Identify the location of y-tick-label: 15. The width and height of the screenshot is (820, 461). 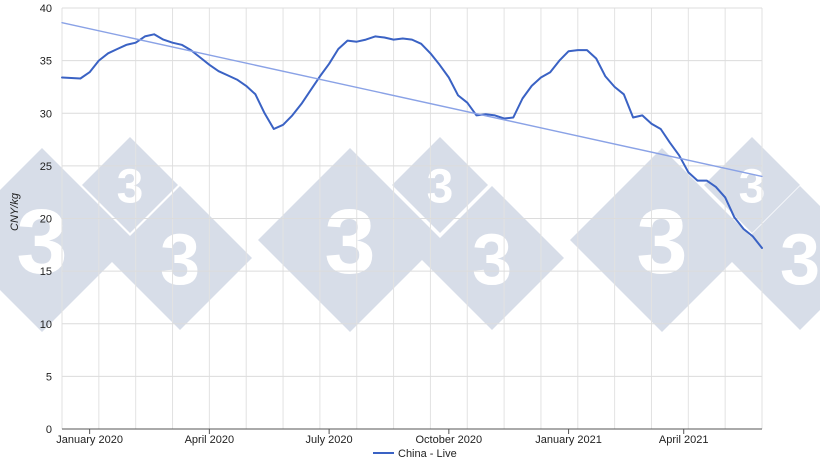
(46, 272).